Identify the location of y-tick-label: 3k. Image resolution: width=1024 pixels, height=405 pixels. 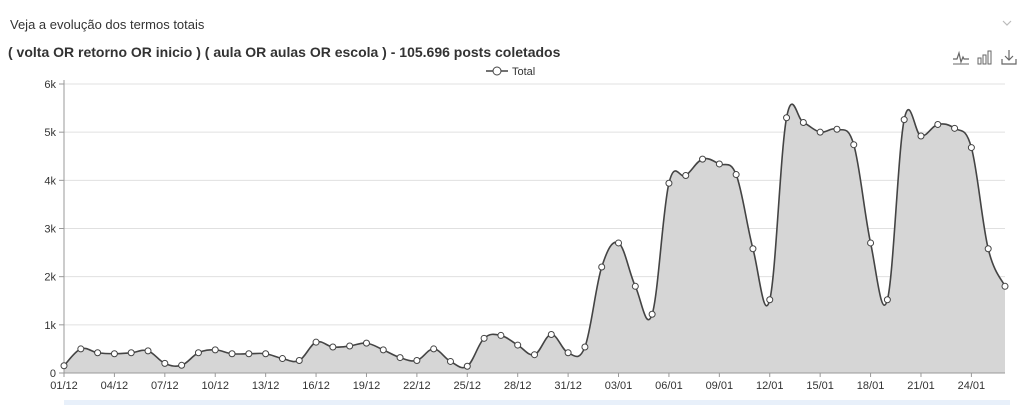
(50, 230).